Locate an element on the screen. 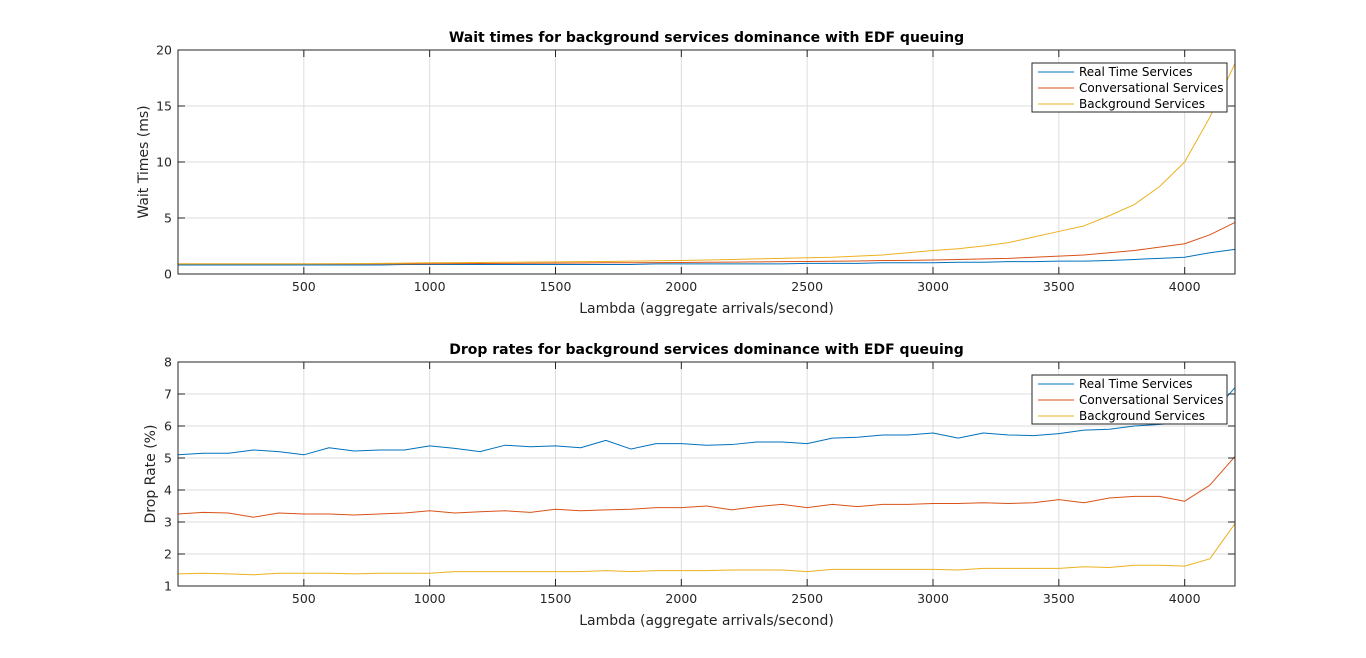 The height and width of the screenshot is (658, 1366). drop-rates-xlabel: Lambda (aggregate arrivals/second) is located at coordinates (706, 621).